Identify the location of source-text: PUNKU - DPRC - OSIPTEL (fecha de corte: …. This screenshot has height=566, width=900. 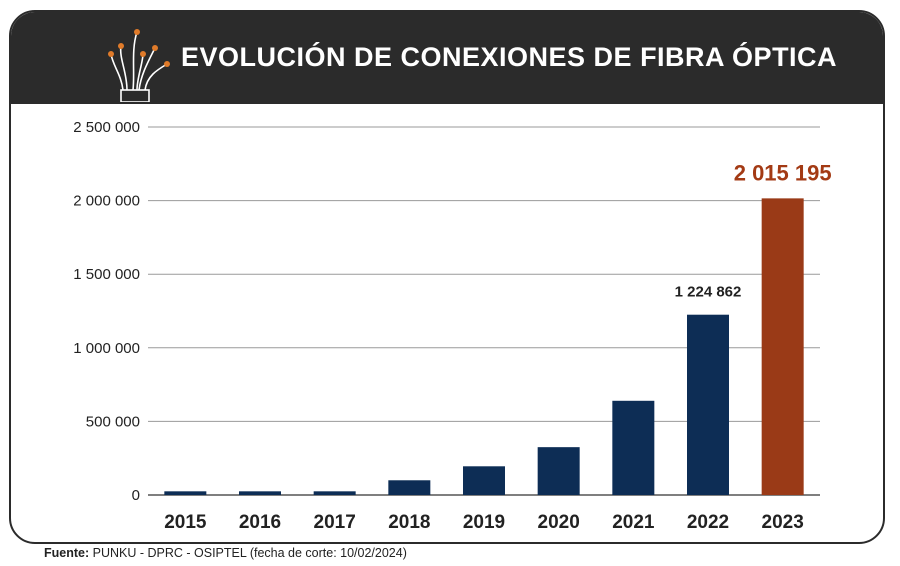
(249, 553).